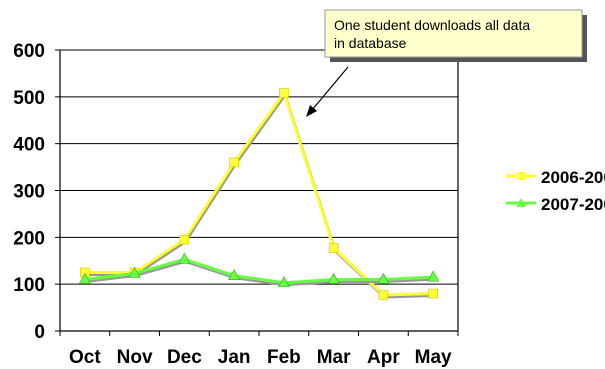 This screenshot has width=605, height=369. Describe the element at coordinates (333, 248) in the screenshot. I see `point-2006-2007-mar` at that location.